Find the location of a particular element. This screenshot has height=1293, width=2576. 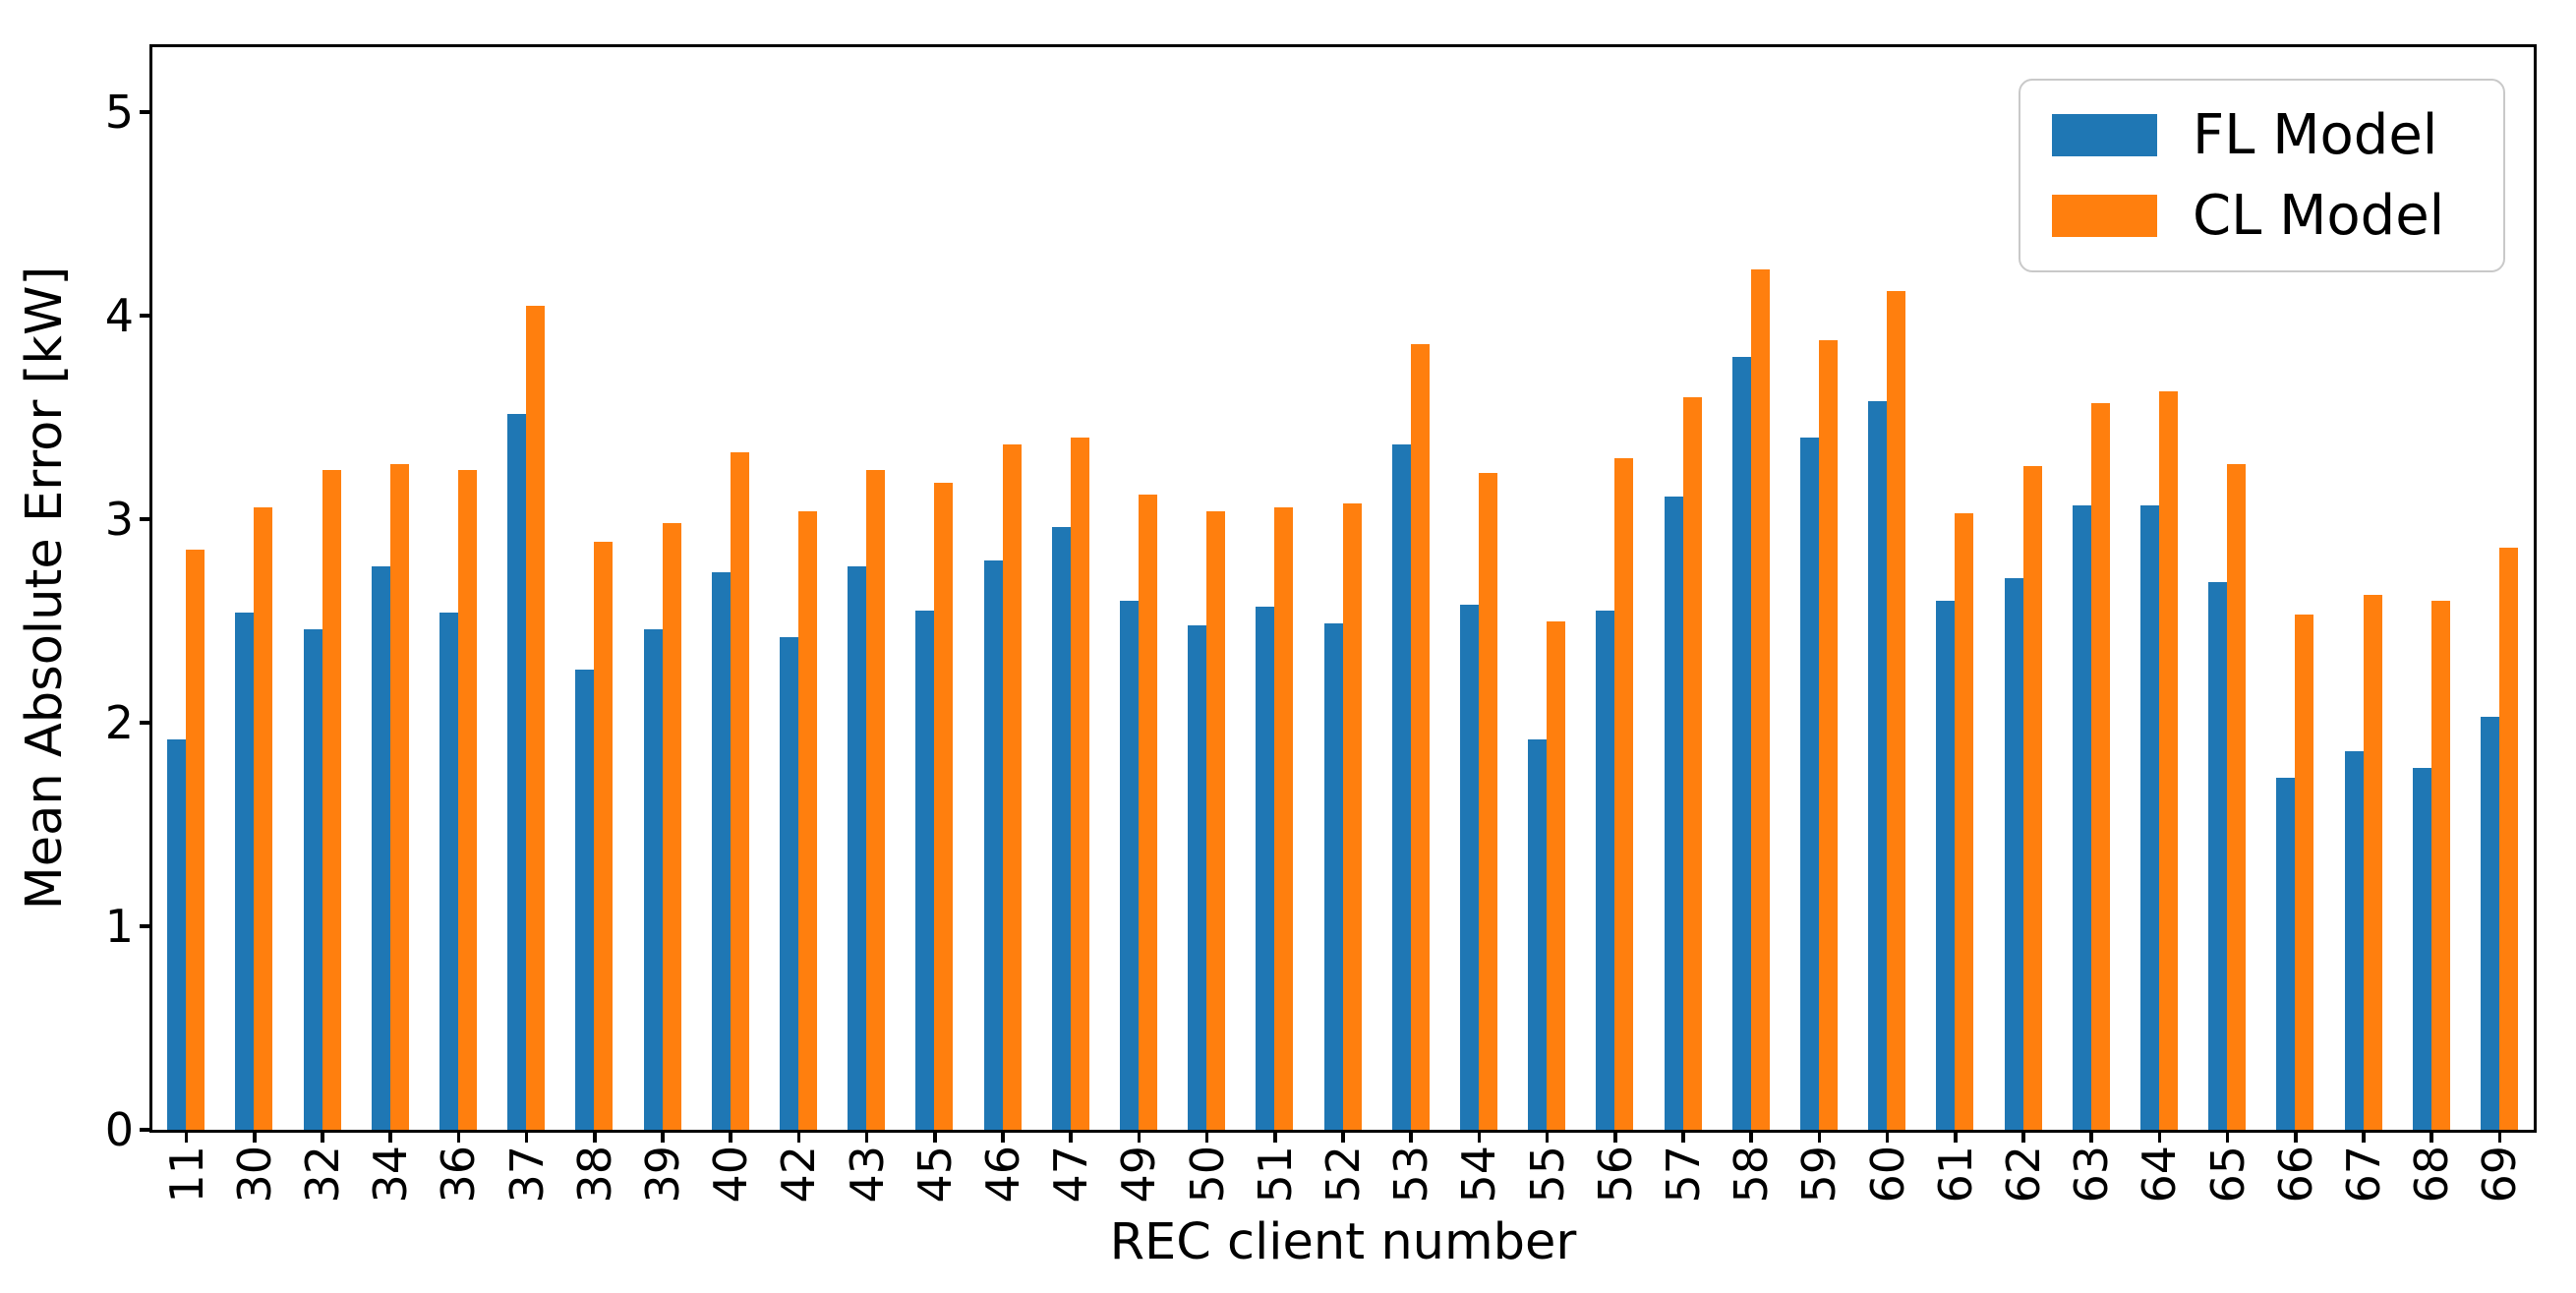

legend-label-fl: FL Model is located at coordinates (2315, 134).